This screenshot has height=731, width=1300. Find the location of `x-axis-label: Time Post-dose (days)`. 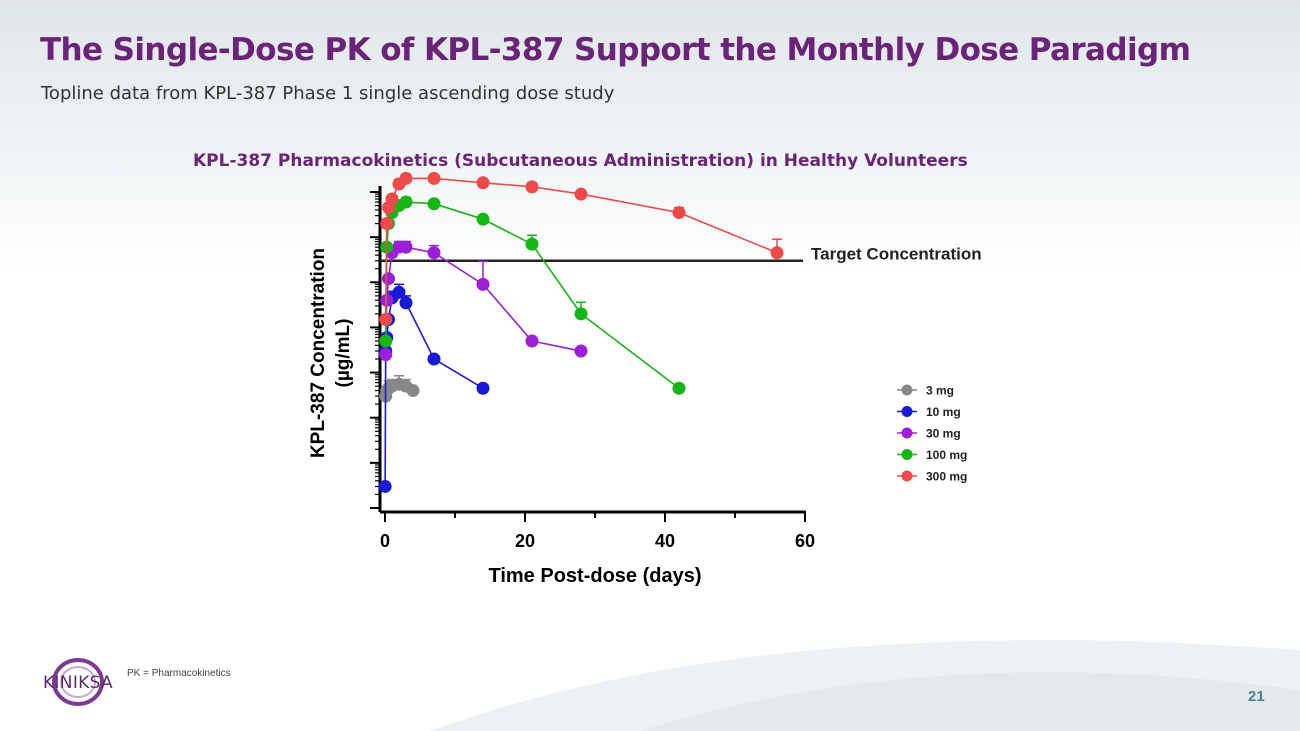

x-axis-label: Time Post-dose (days) is located at coordinates (594, 576).